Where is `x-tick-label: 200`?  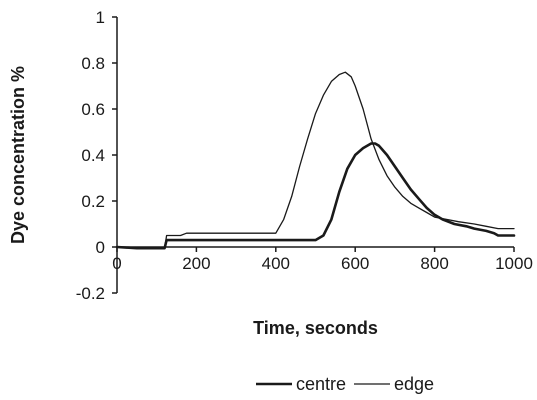
x-tick-label: 200 is located at coordinates (196, 263).